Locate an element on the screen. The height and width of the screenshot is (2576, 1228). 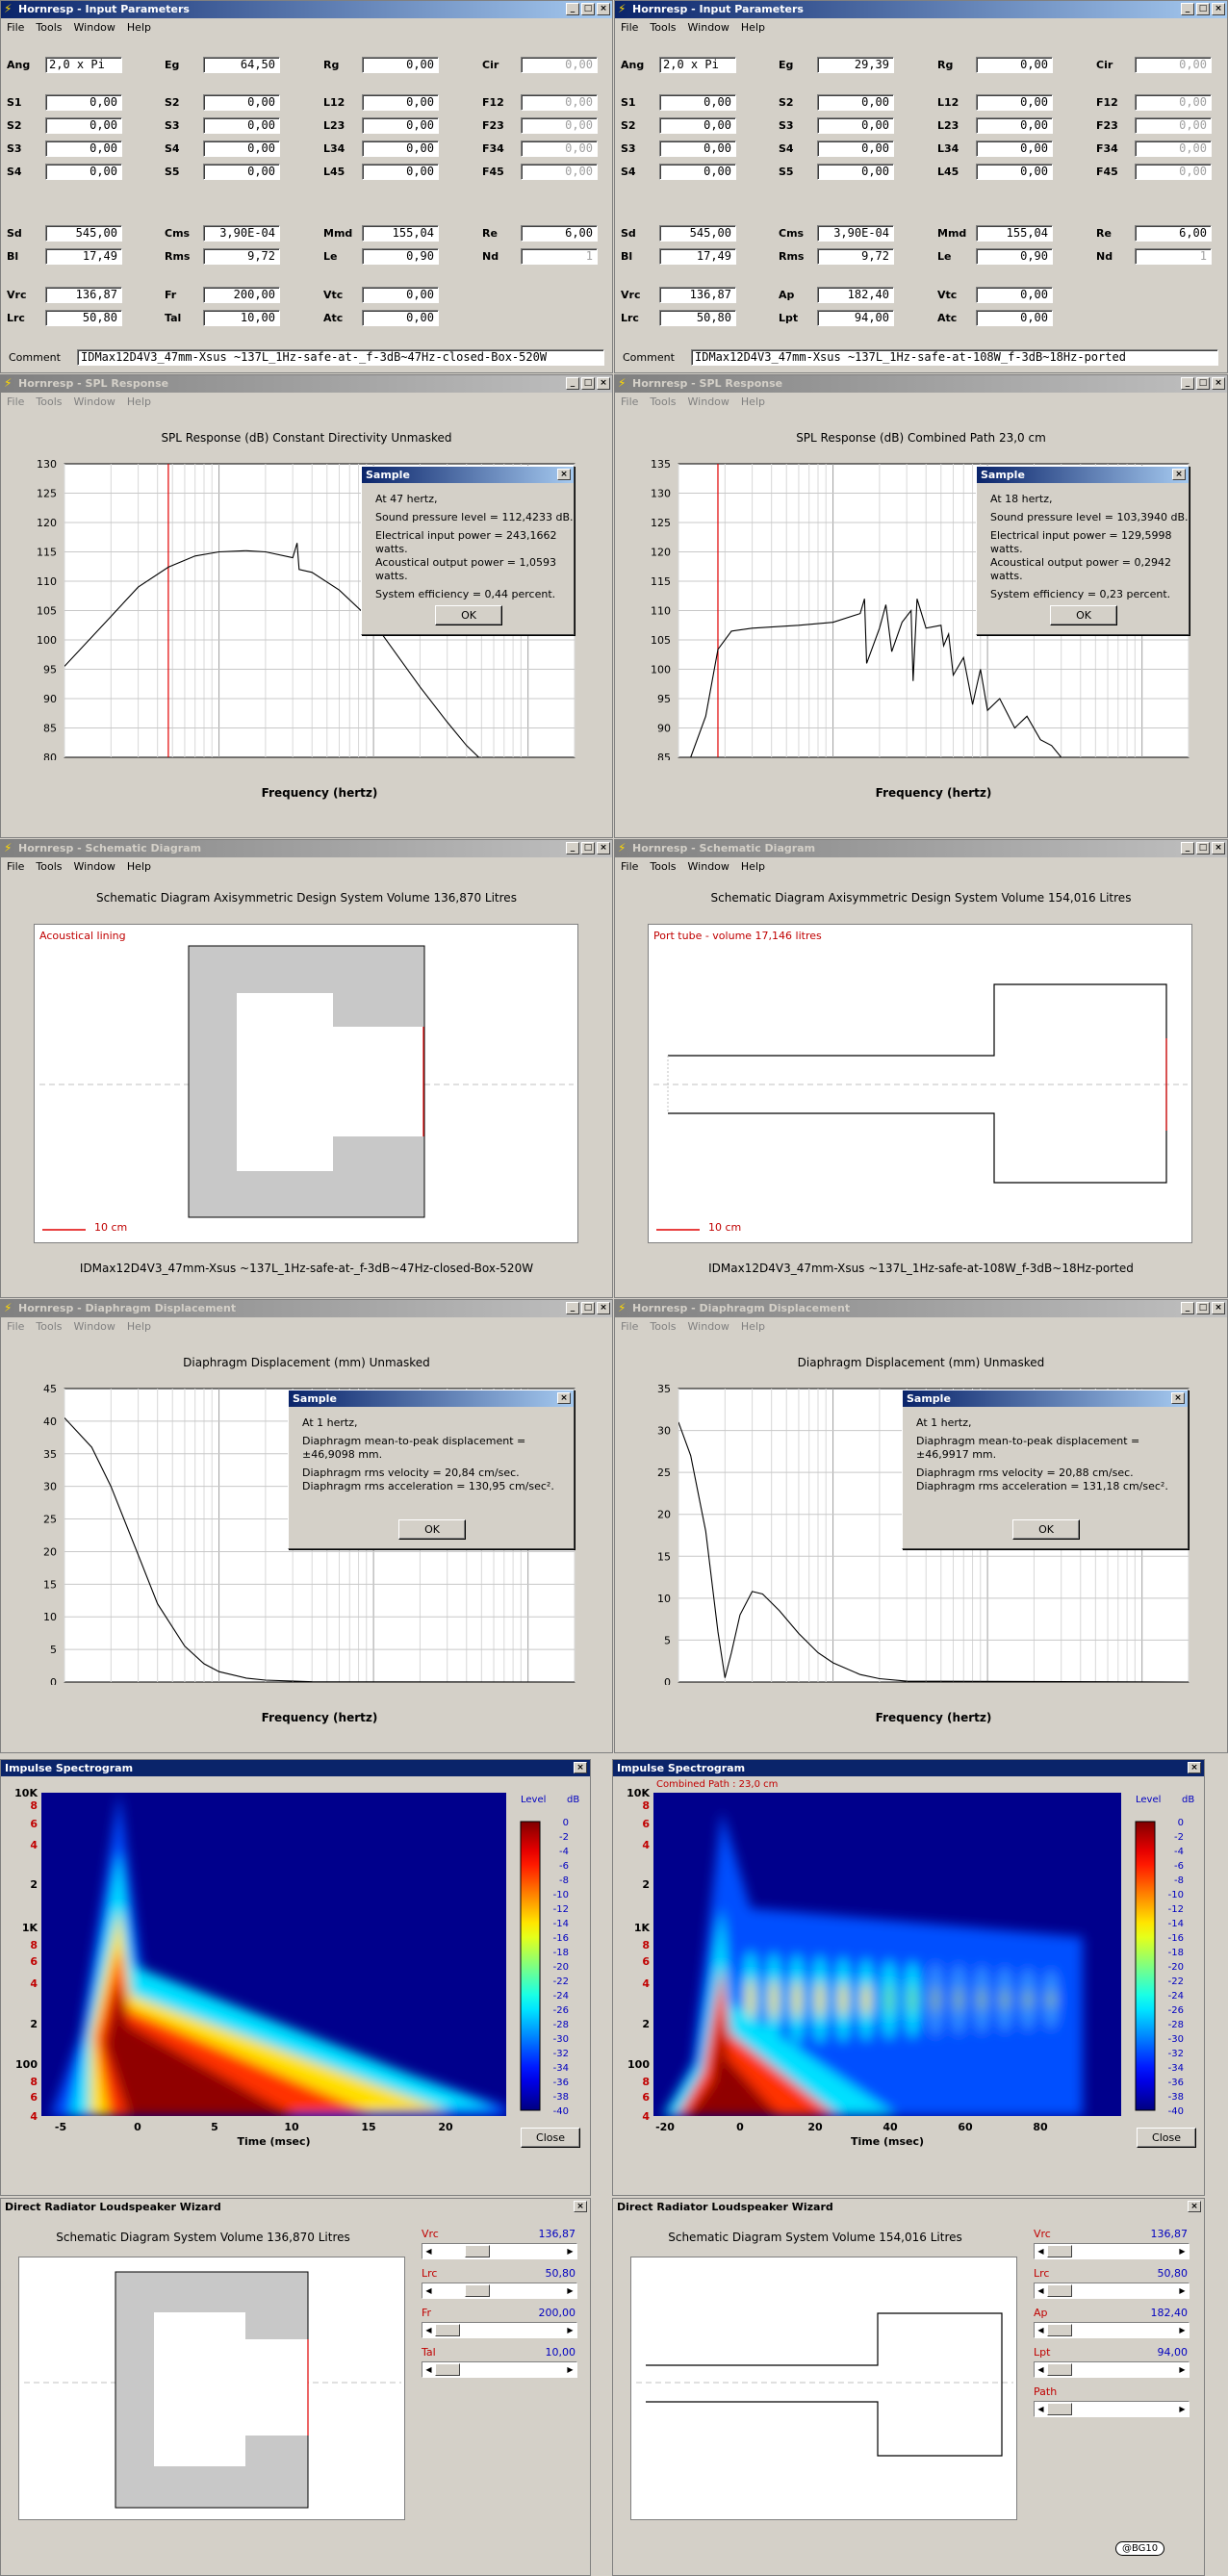
param-field-f12: 0,00 is located at coordinates (559, 102).